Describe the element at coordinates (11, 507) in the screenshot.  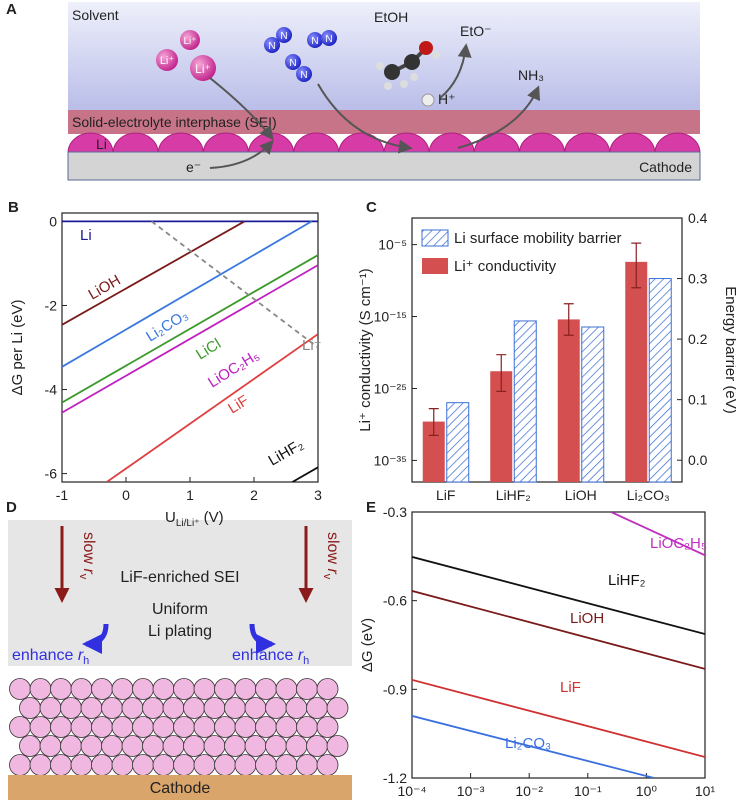
I see `panel-label: D` at that location.